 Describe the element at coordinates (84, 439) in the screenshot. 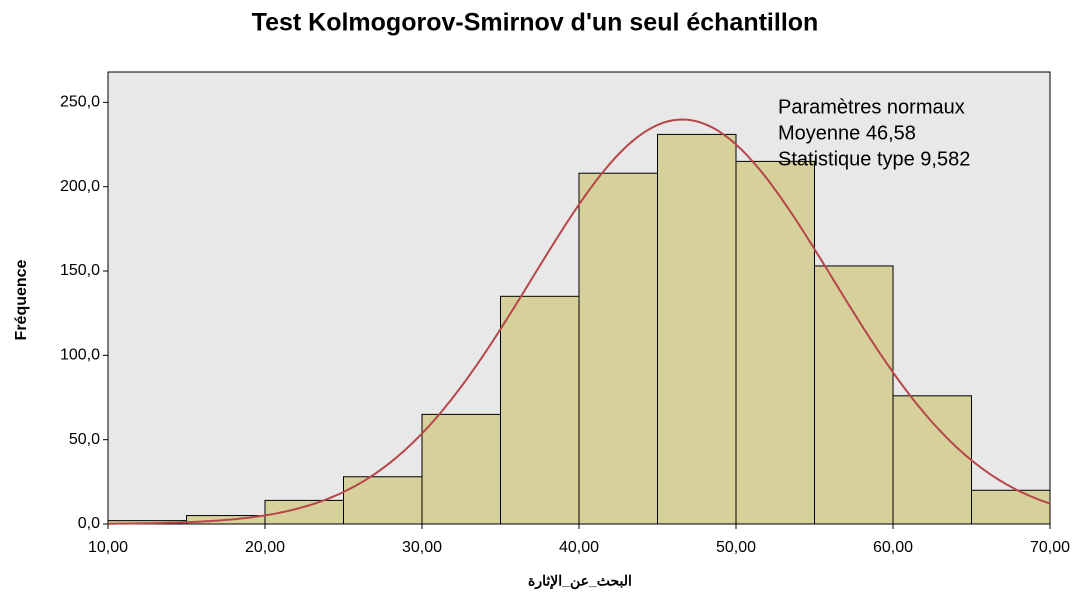

I see `y-tick-label: 50,0` at that location.